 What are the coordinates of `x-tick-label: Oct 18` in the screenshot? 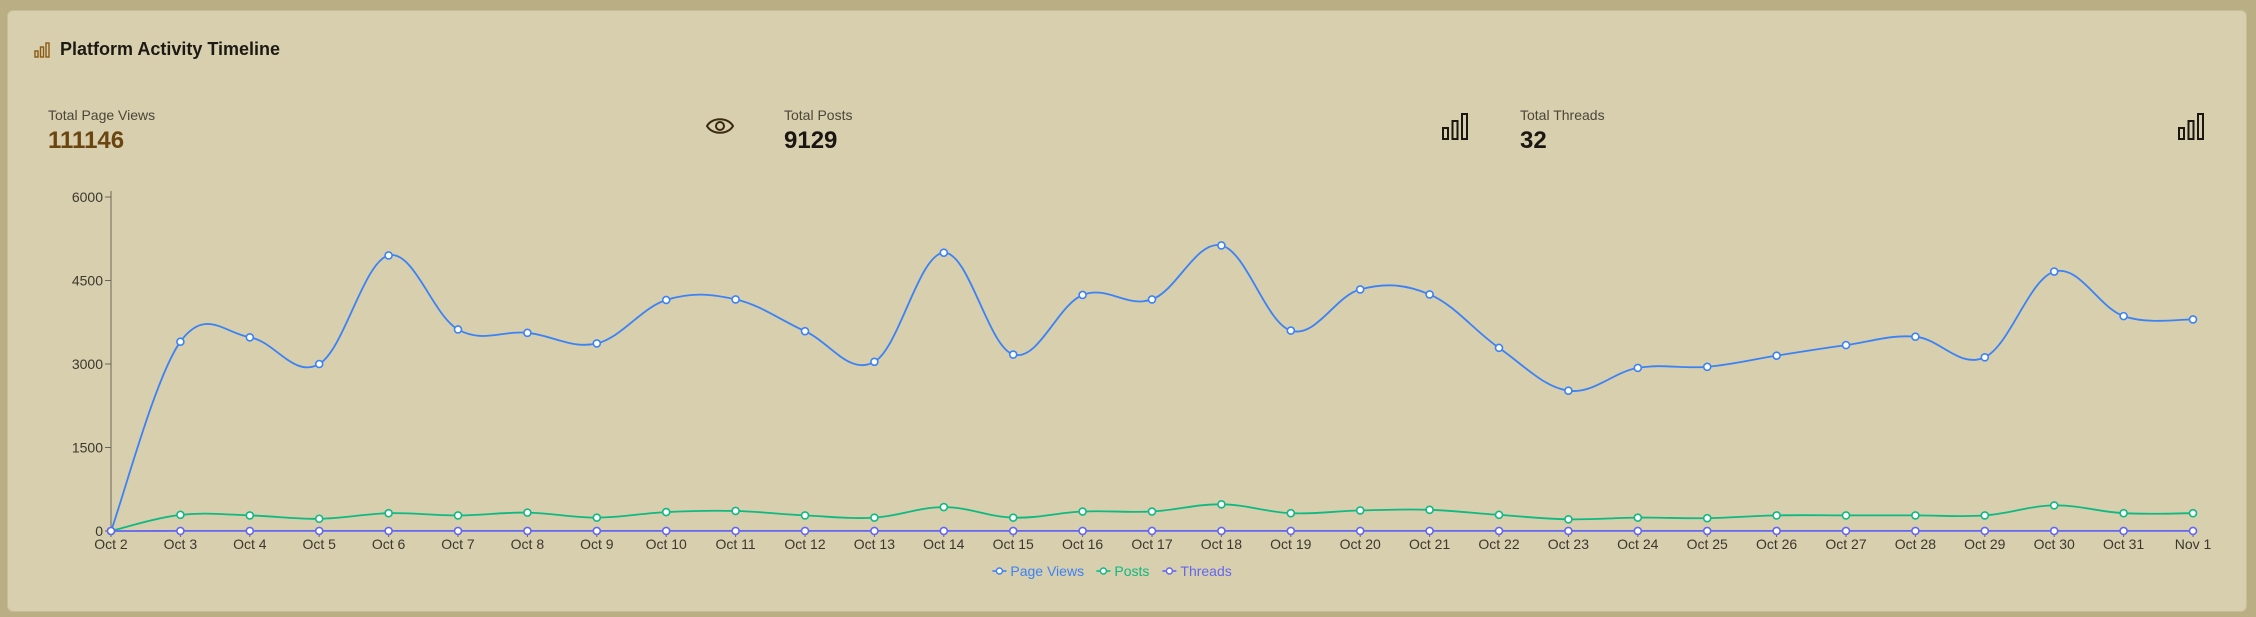 It's located at (1221, 544).